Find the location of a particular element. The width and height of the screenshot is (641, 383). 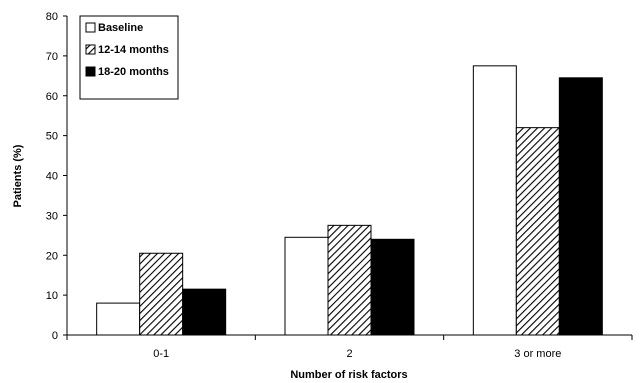

y-axis-ticks: 0 10 20 30 40 50 60 70 80 is located at coordinates (56, 176).